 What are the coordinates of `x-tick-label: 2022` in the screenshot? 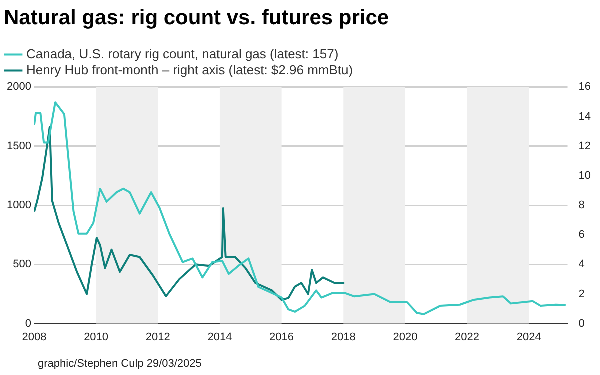 It's located at (467, 337).